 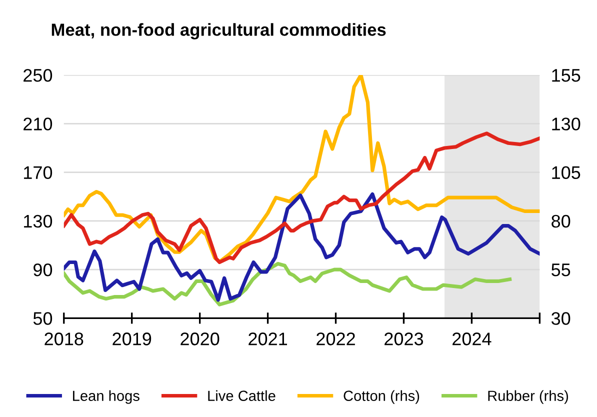 What do you see at coordinates (42, 318) in the screenshot?
I see `y-tick-label: 50` at bounding box center [42, 318].